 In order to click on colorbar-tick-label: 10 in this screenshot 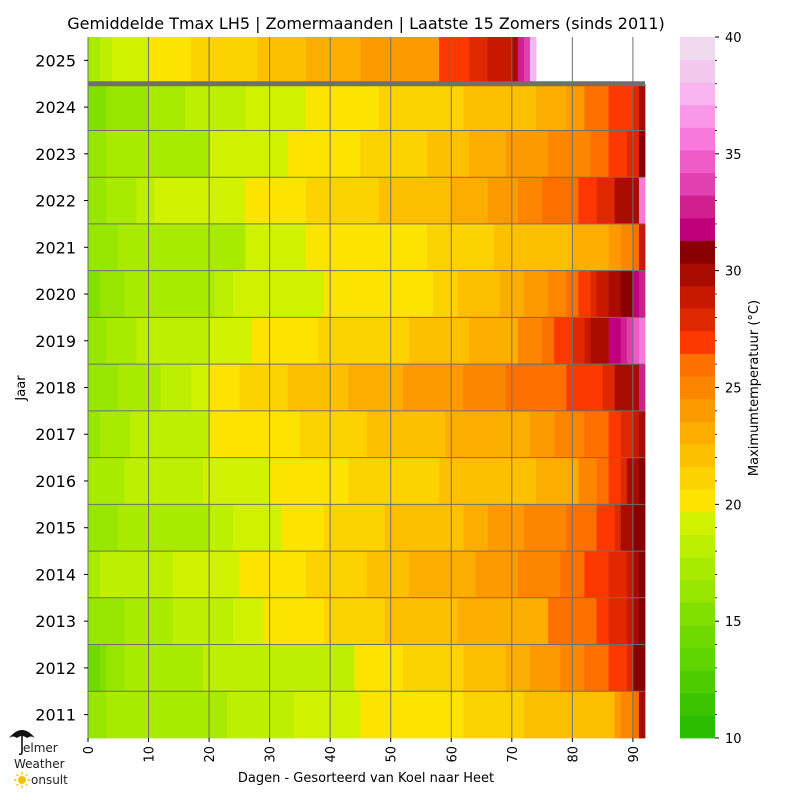, I will do `click(733, 739)`.